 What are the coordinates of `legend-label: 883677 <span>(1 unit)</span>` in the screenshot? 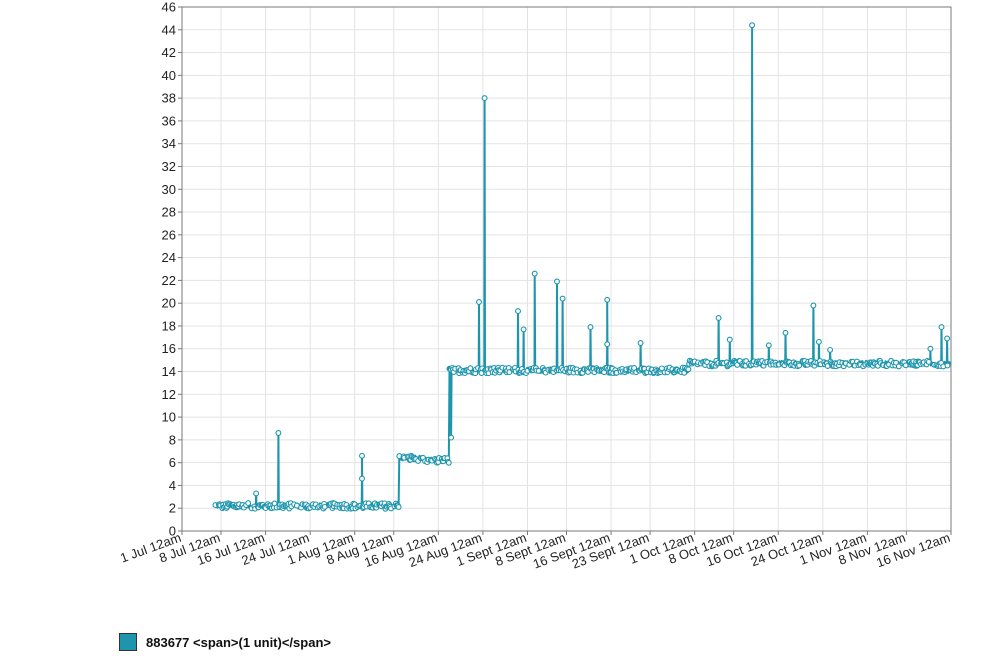 It's located at (238, 642).